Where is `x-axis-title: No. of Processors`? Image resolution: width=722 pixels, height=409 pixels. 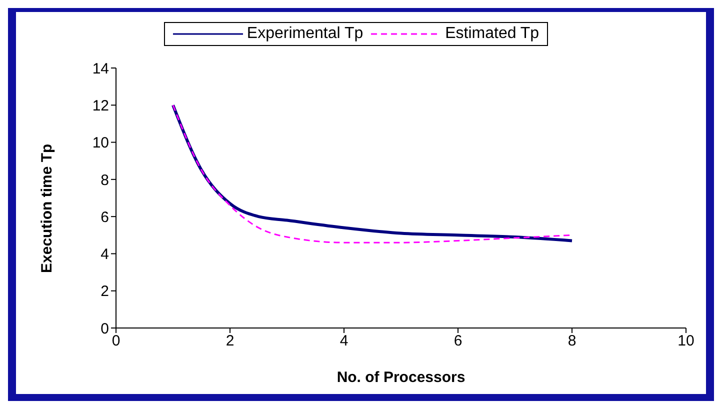
x-axis-title: No. of Processors is located at coordinates (401, 377).